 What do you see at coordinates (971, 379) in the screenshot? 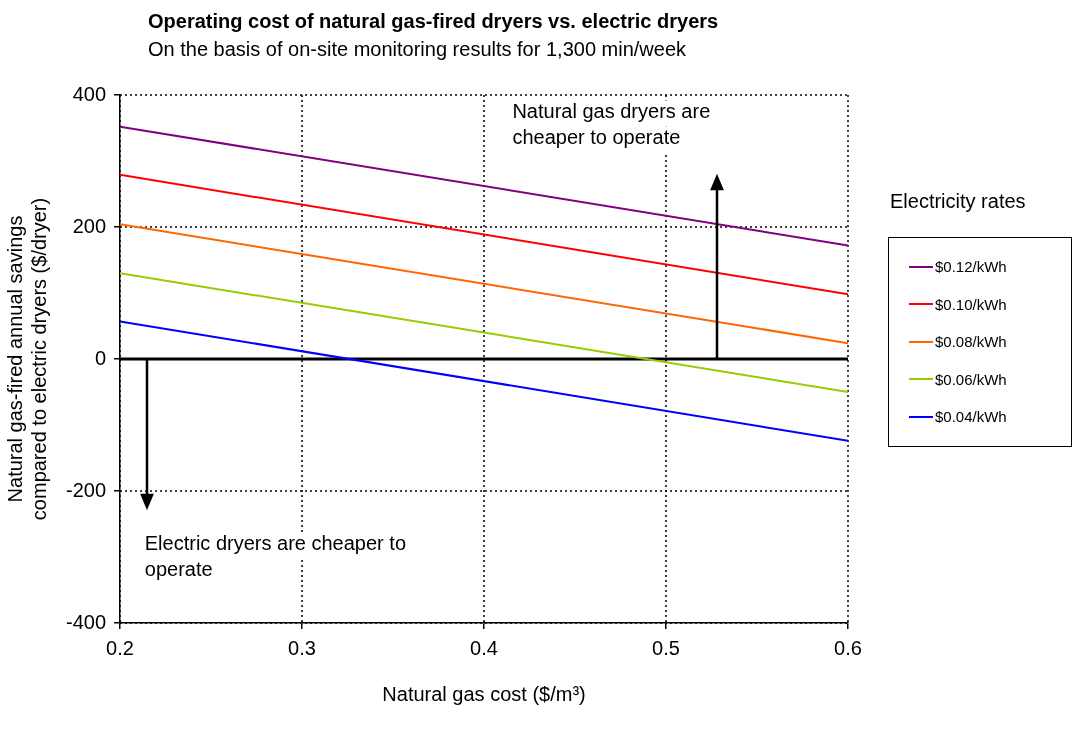
I see `legend-label: $0.06/kWh` at bounding box center [971, 379].